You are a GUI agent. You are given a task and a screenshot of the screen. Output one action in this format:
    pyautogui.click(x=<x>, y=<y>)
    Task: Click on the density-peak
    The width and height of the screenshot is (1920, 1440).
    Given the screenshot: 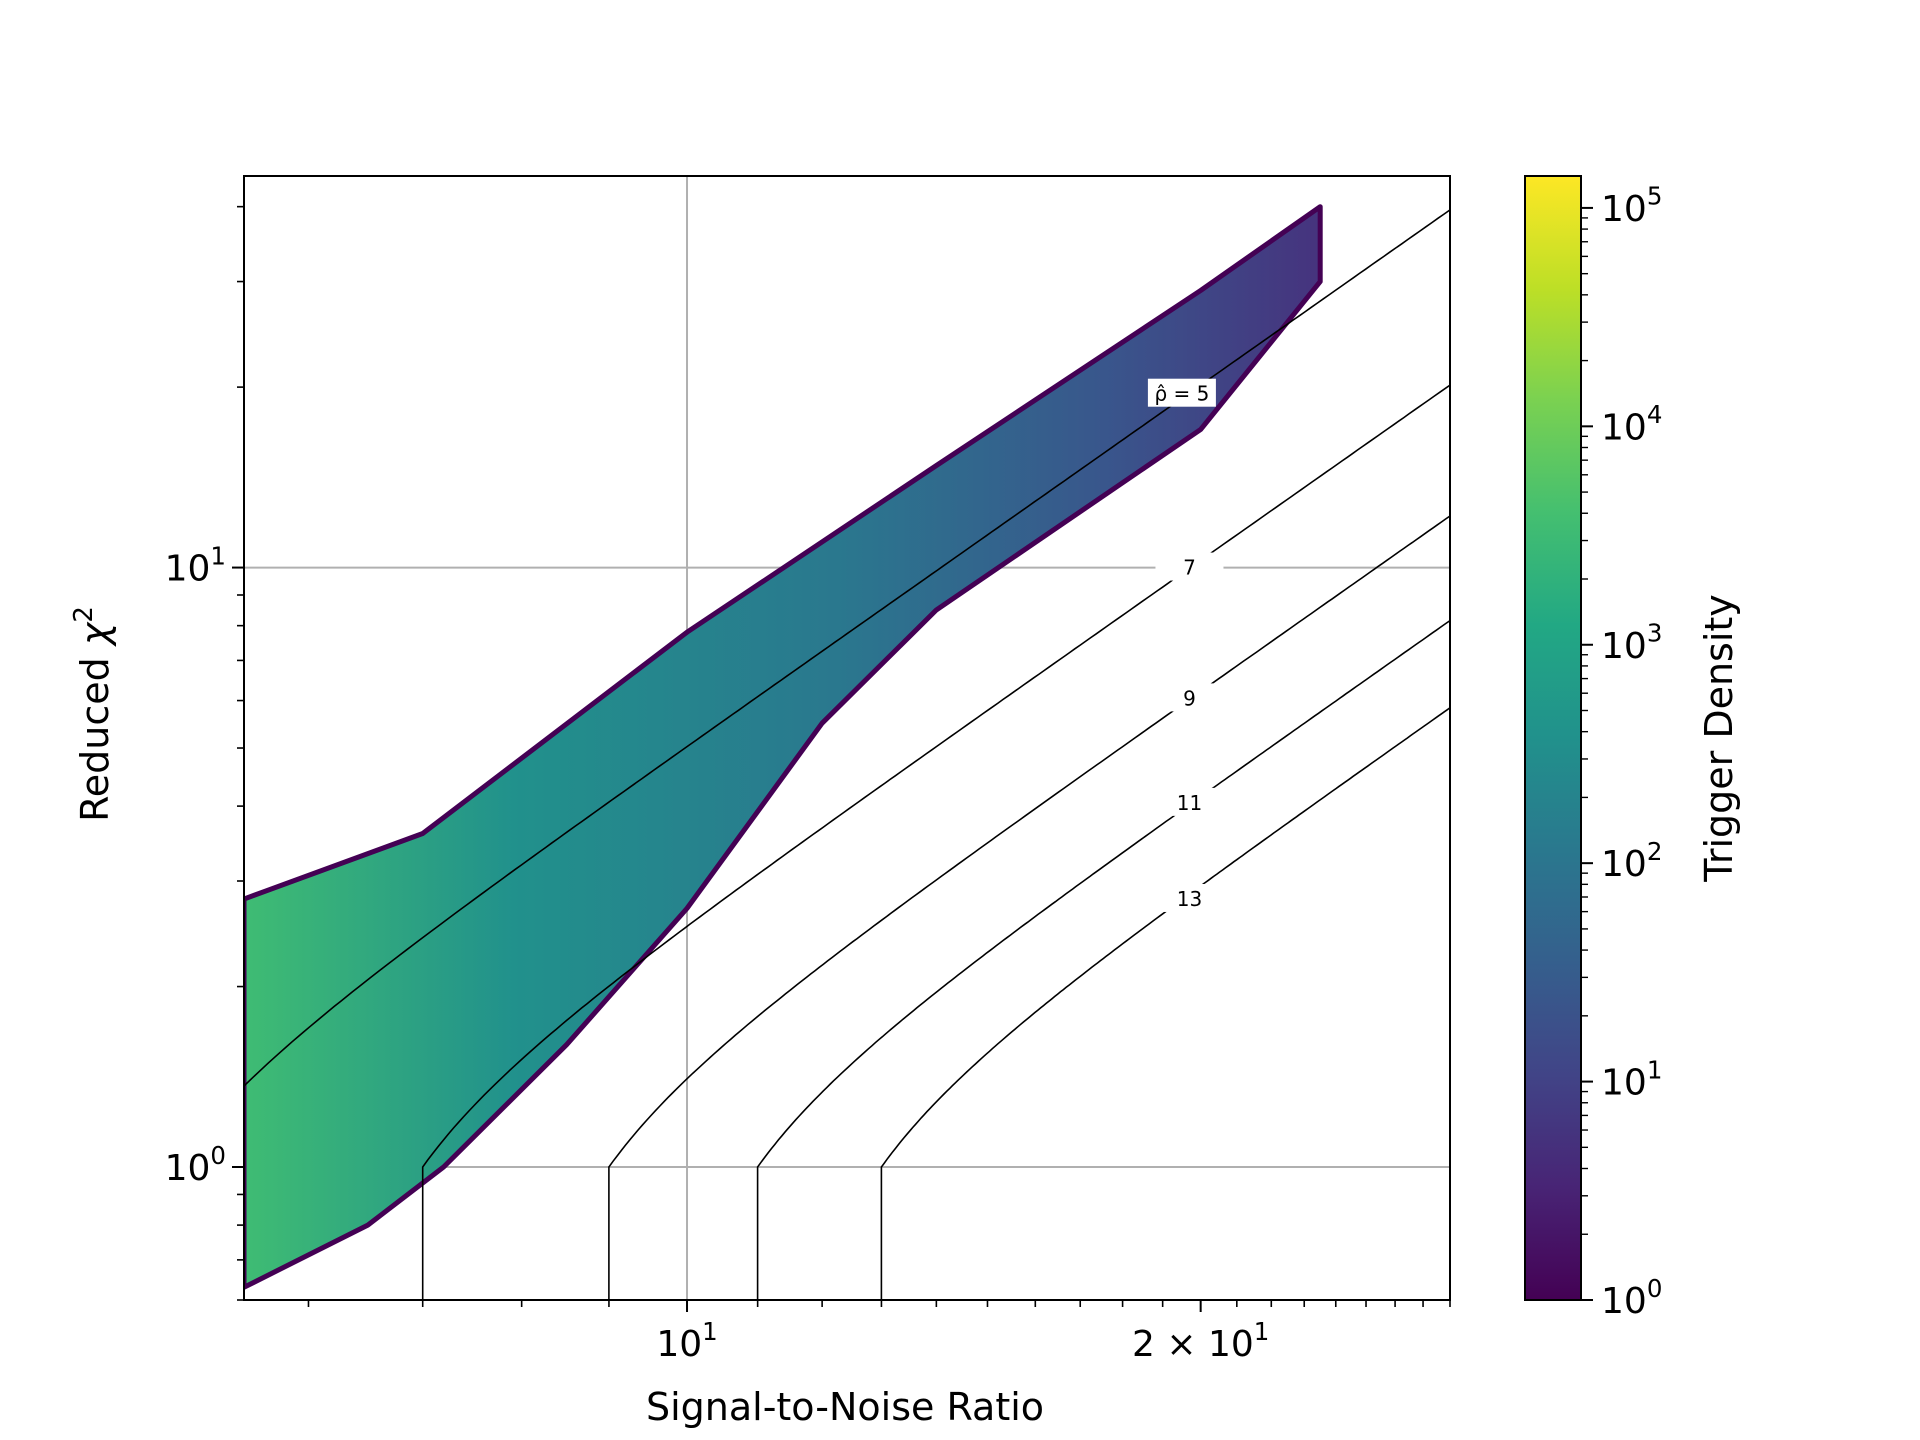 What is the action you would take?
    pyautogui.click(x=319, y=1142)
    